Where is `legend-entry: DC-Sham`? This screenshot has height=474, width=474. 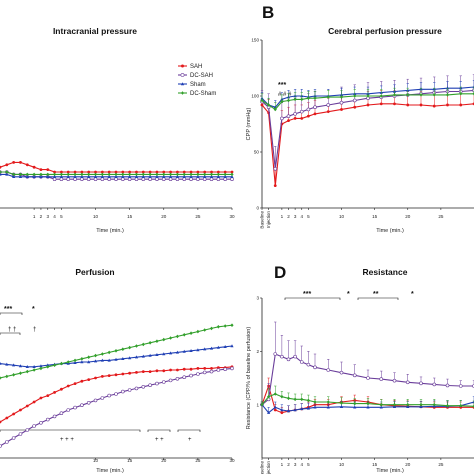
legend-entry: DC-Sham is located at coordinates (203, 94).